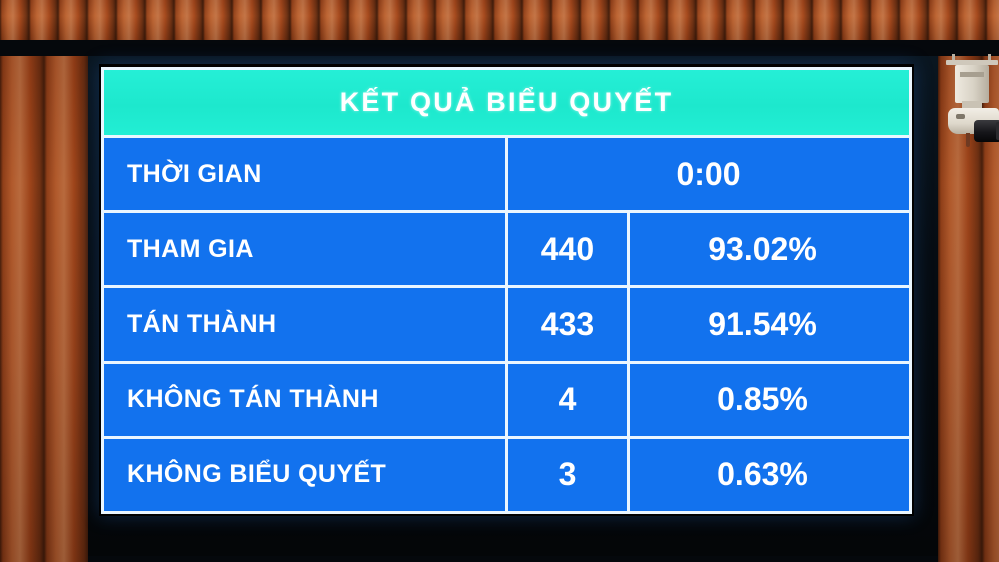 Image resolution: width=999 pixels, height=562 pixels. I want to click on row-count-disapprove: 4, so click(569, 399).